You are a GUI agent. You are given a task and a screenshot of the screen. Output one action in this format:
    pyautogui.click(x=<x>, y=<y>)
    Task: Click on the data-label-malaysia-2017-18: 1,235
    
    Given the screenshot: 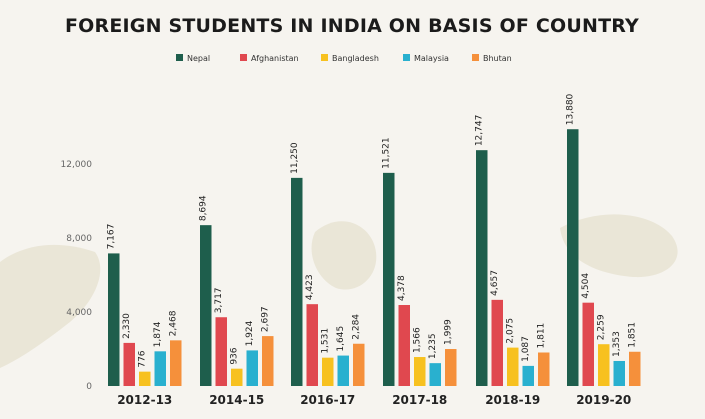 What is the action you would take?
    pyautogui.click(x=433, y=346)
    